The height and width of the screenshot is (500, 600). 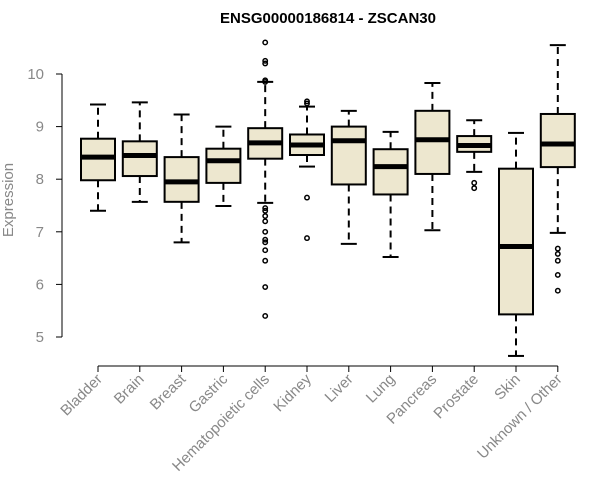 I want to click on box-unknown-other, so click(x=557, y=169).